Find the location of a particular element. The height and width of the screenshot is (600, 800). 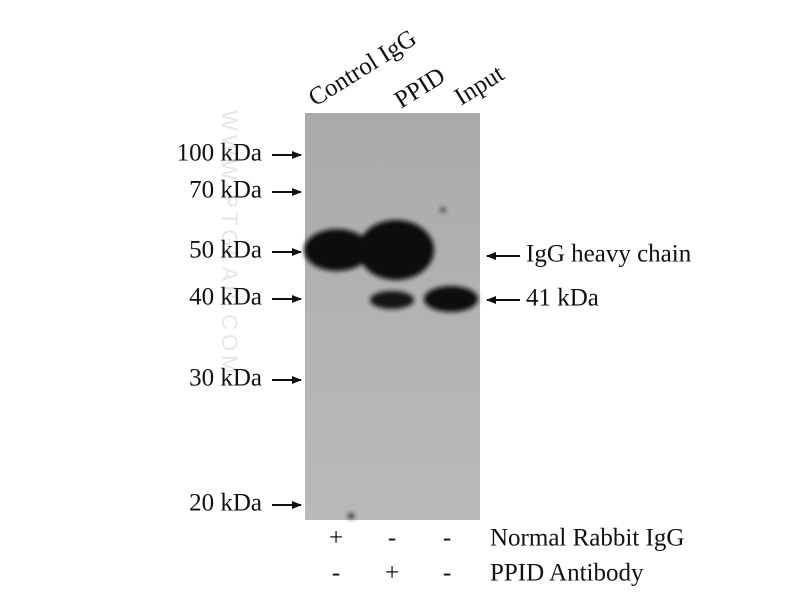

marker-label: 100 kDa is located at coordinates (219, 153).